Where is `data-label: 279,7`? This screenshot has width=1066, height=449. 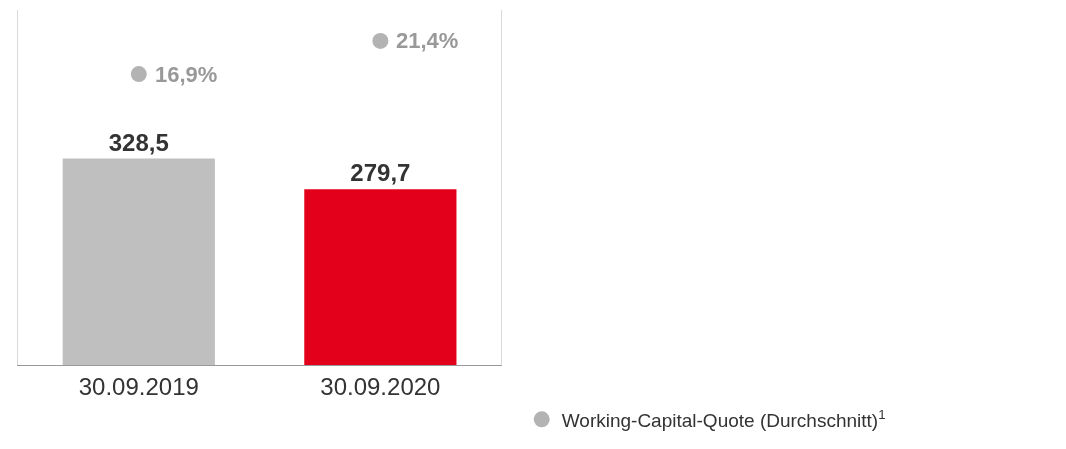
data-label: 279,7 is located at coordinates (380, 173).